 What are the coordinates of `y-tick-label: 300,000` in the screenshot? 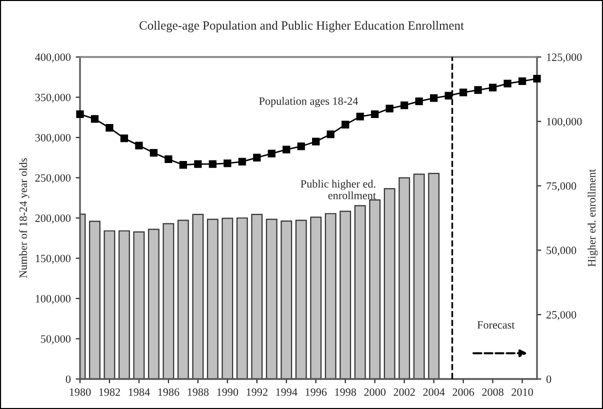 It's located at (53, 139).